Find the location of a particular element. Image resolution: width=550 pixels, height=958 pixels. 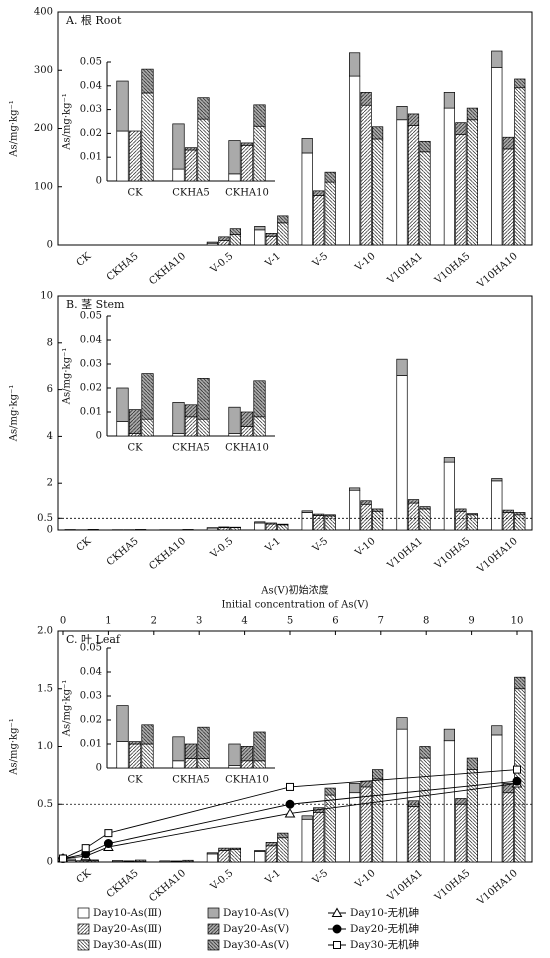

legend-label: Day10-As(Ⅴ) is located at coordinates (256, 913).